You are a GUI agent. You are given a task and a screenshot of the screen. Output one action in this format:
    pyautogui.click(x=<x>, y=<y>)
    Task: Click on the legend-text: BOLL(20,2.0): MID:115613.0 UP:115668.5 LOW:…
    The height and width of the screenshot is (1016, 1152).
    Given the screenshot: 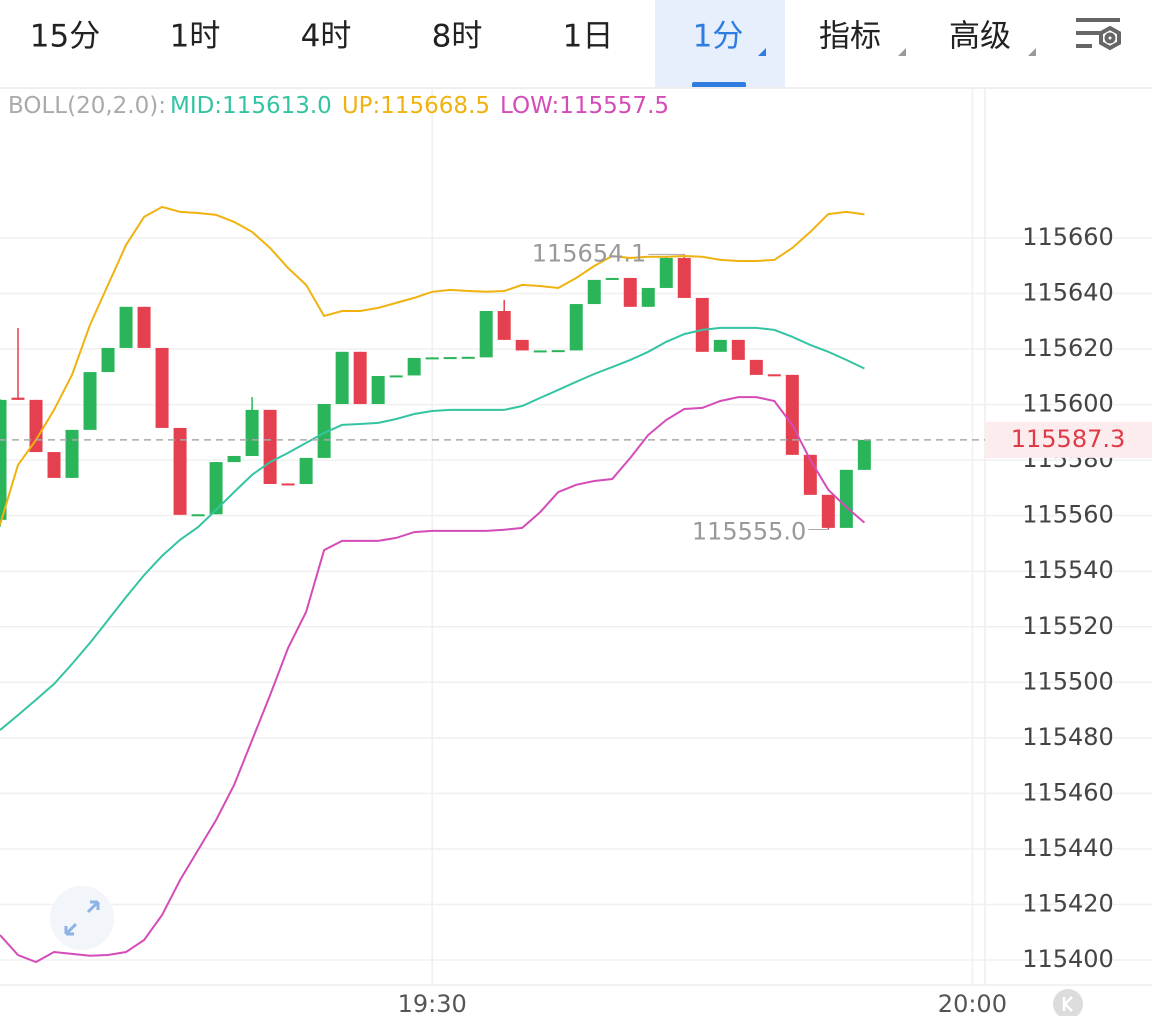 What is the action you would take?
    pyautogui.click(x=338, y=106)
    